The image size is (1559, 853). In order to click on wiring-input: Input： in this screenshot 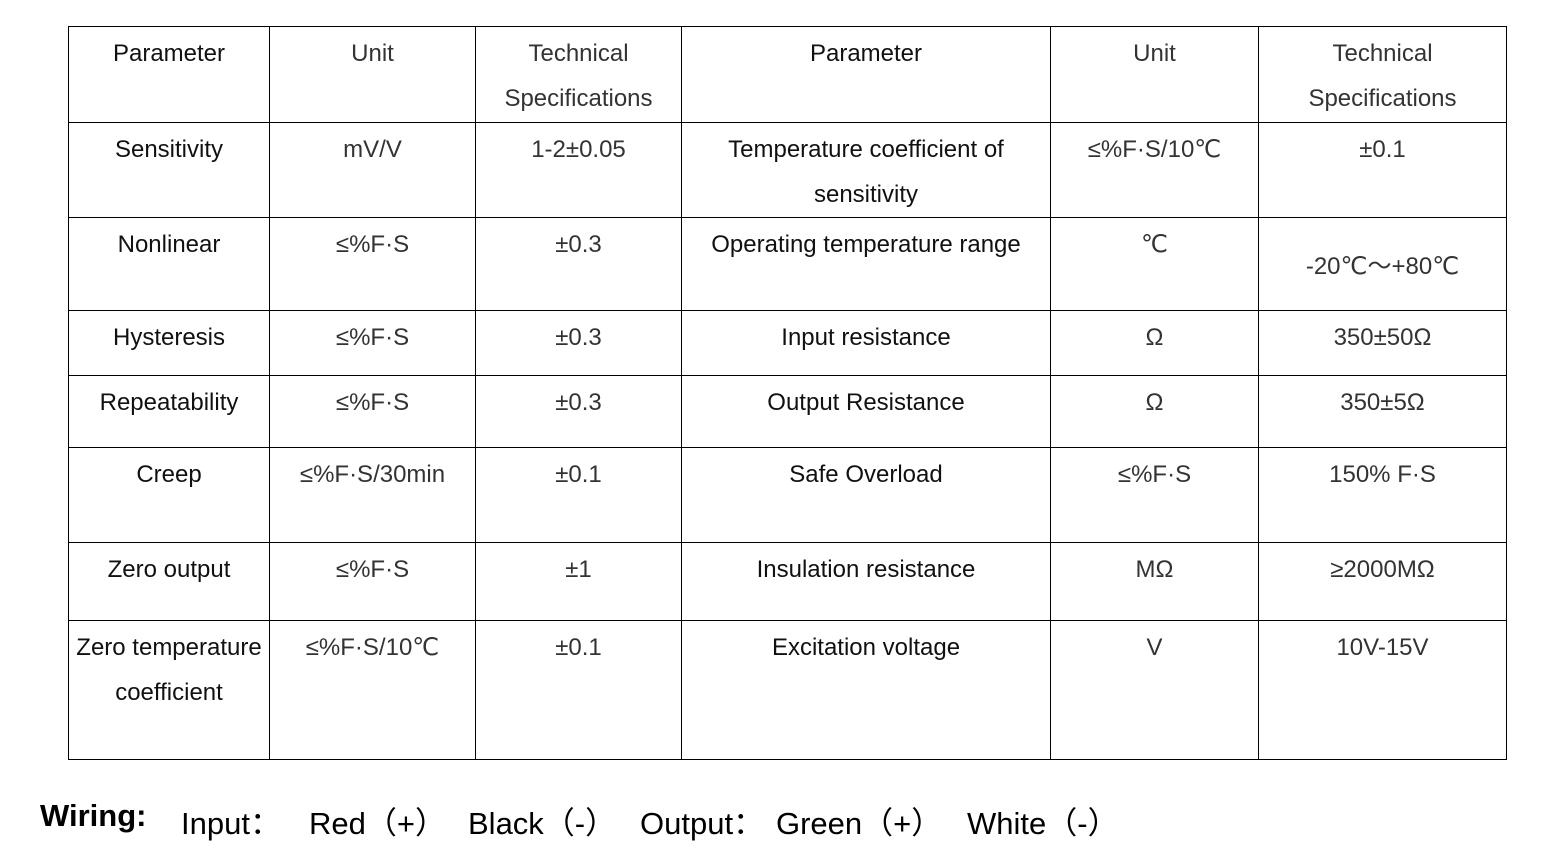, I will do `click(231, 823)`.